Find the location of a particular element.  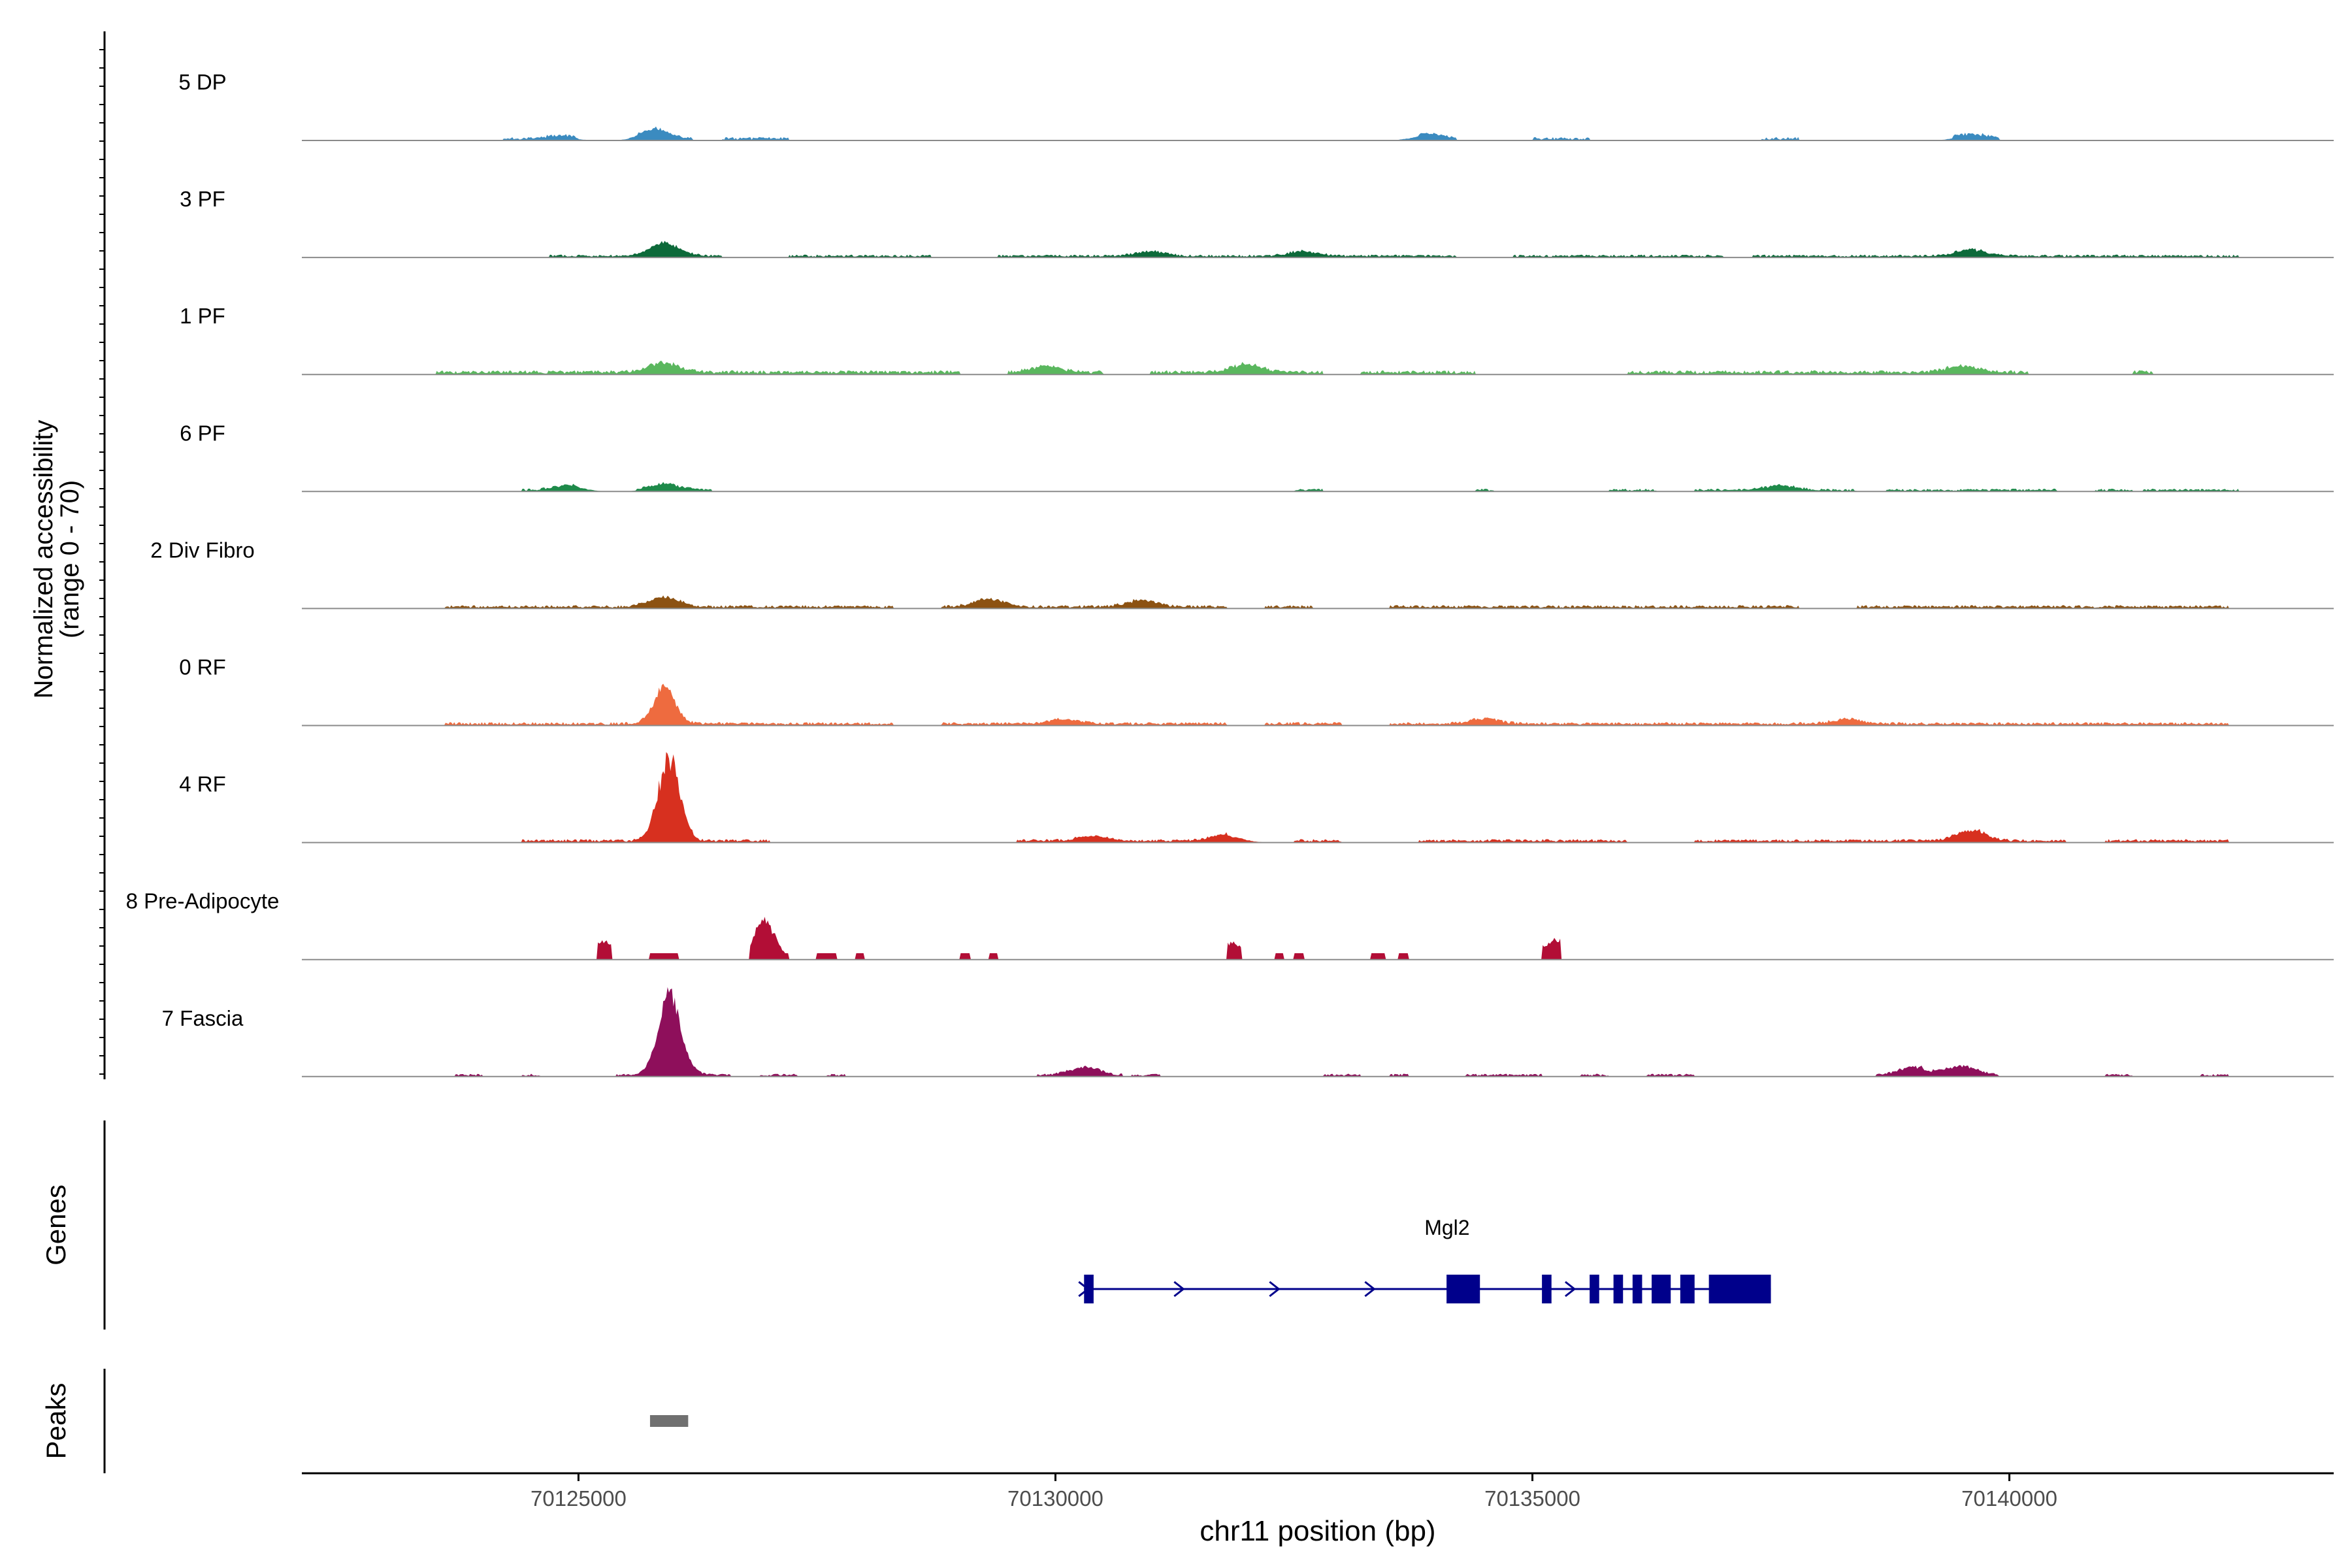

x-axis-ticks: 70125000 70130000 70135000 70140000 is located at coordinates (1294, 1492).